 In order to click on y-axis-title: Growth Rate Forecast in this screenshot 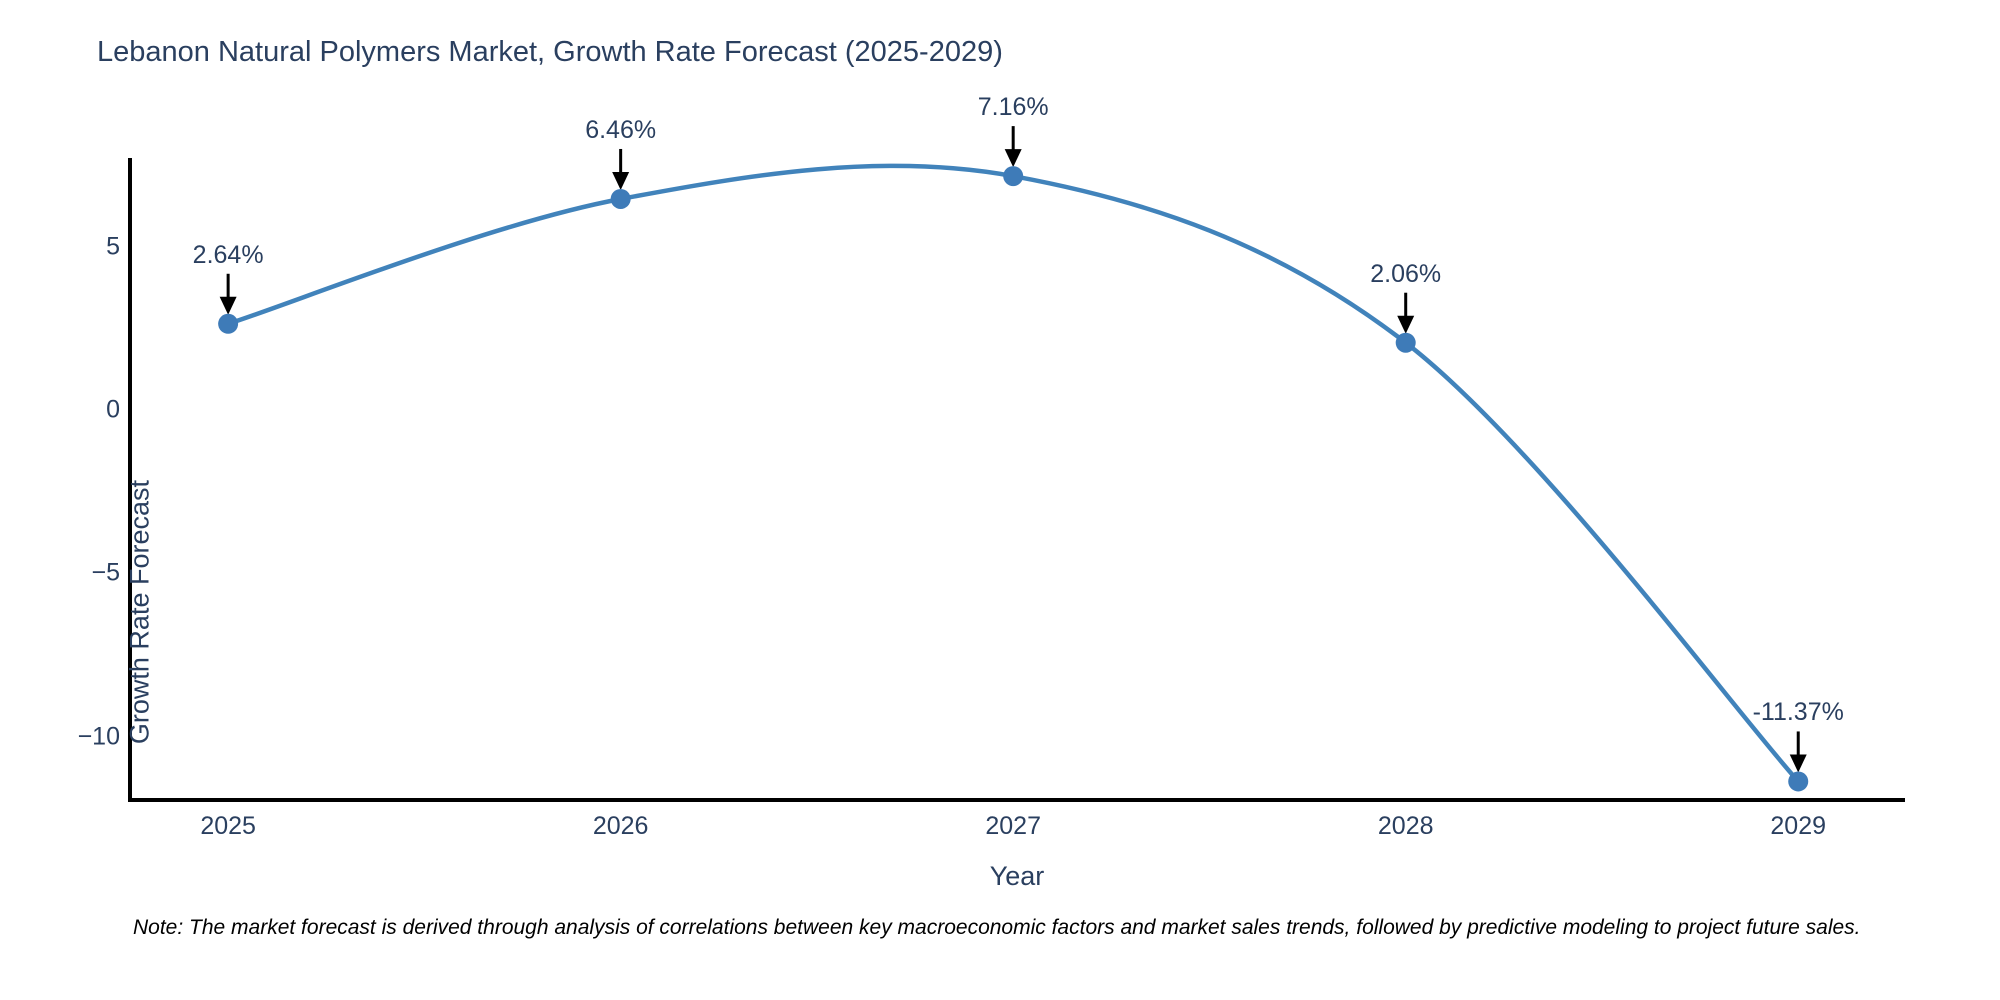, I will do `click(140, 546)`.